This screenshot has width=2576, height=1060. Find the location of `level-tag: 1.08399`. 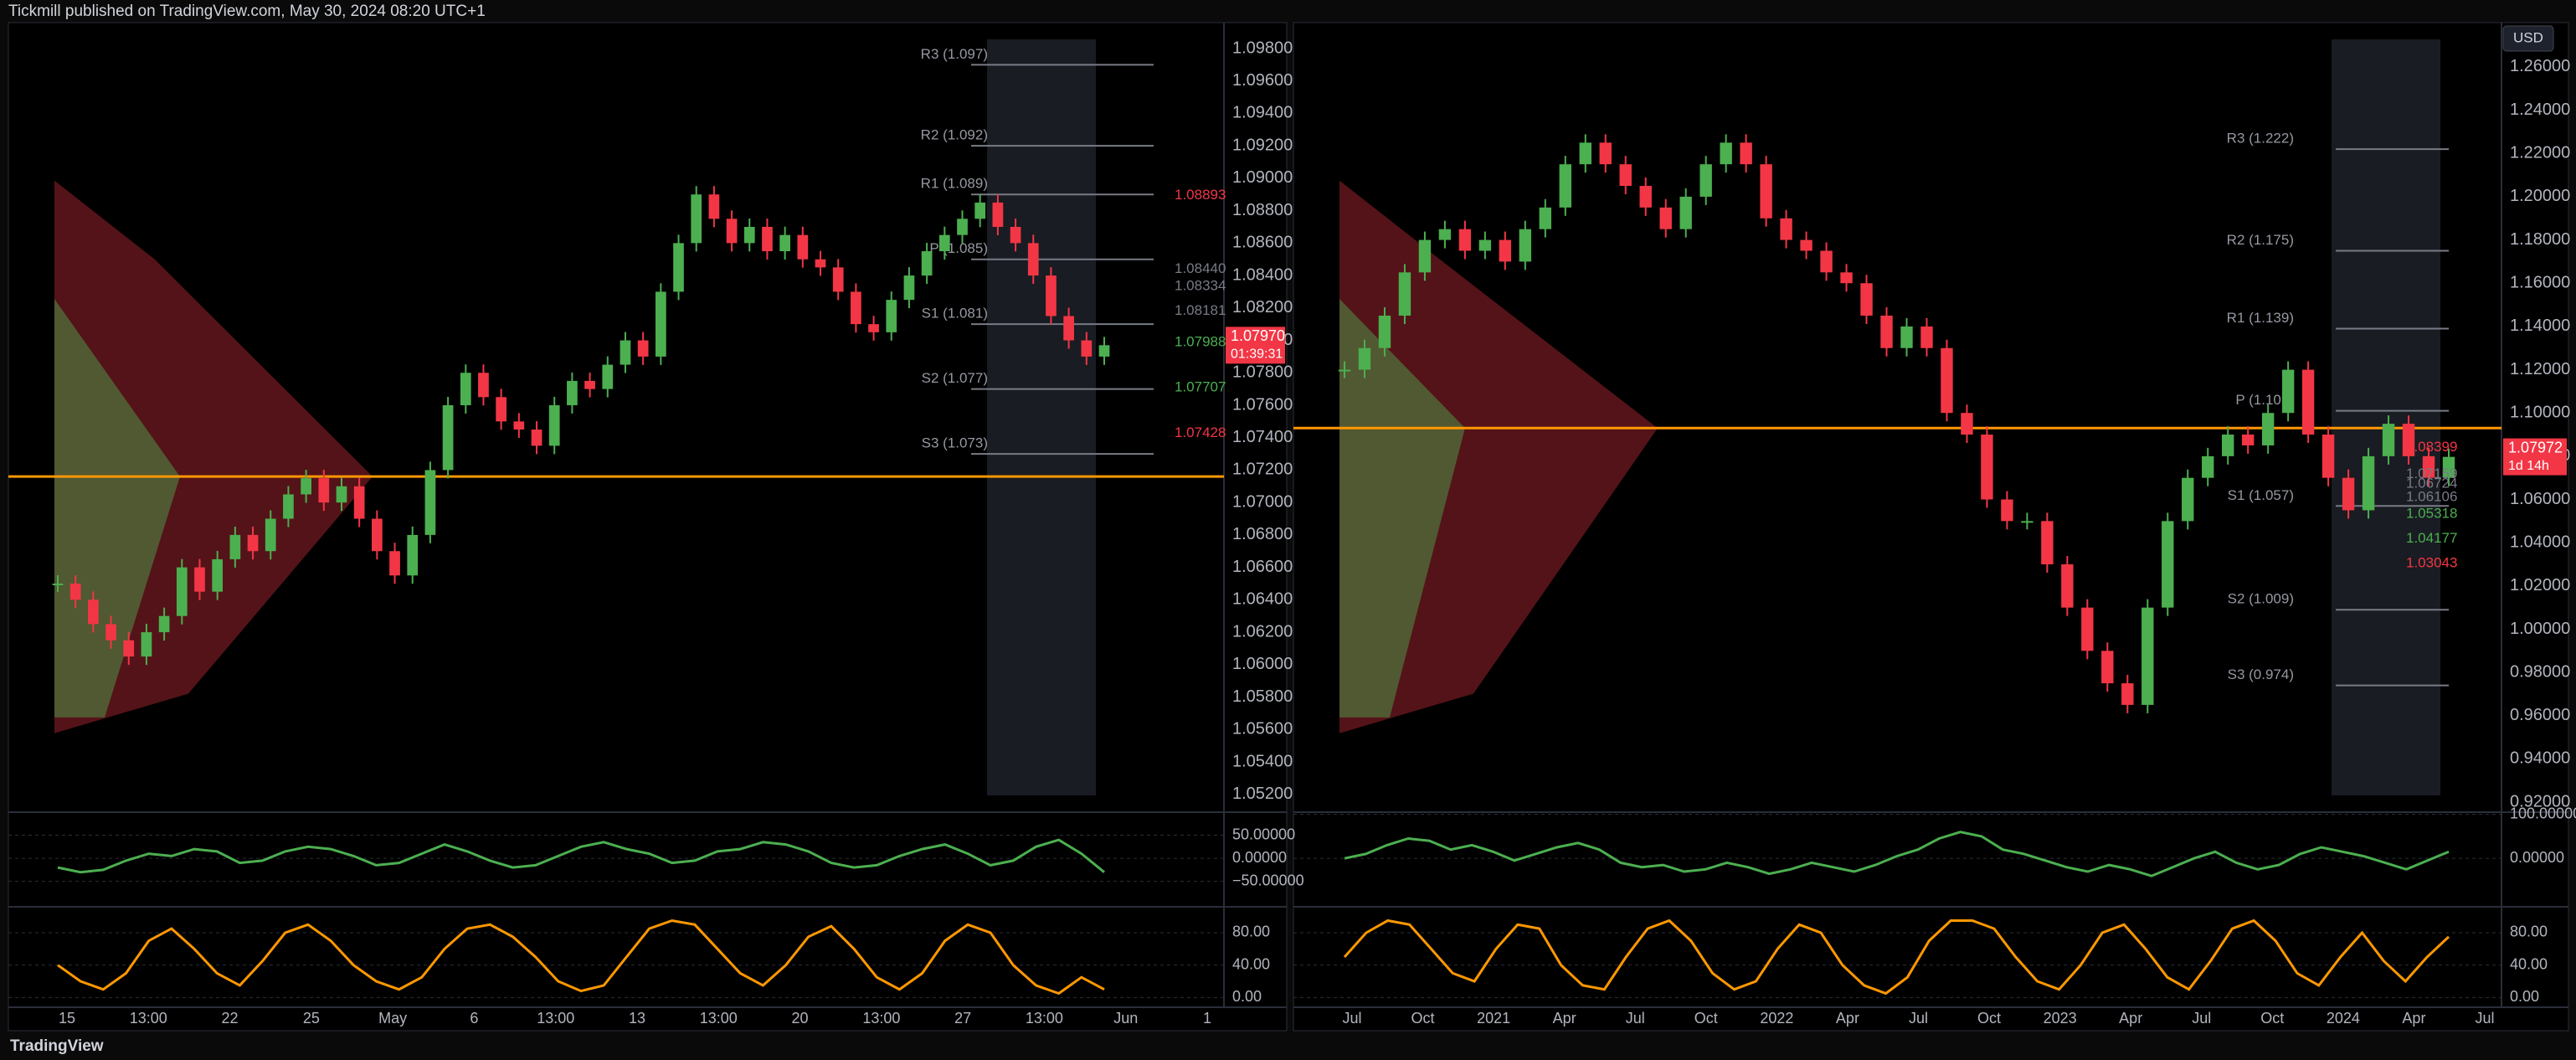

level-tag: 1.08399 is located at coordinates (2431, 447).